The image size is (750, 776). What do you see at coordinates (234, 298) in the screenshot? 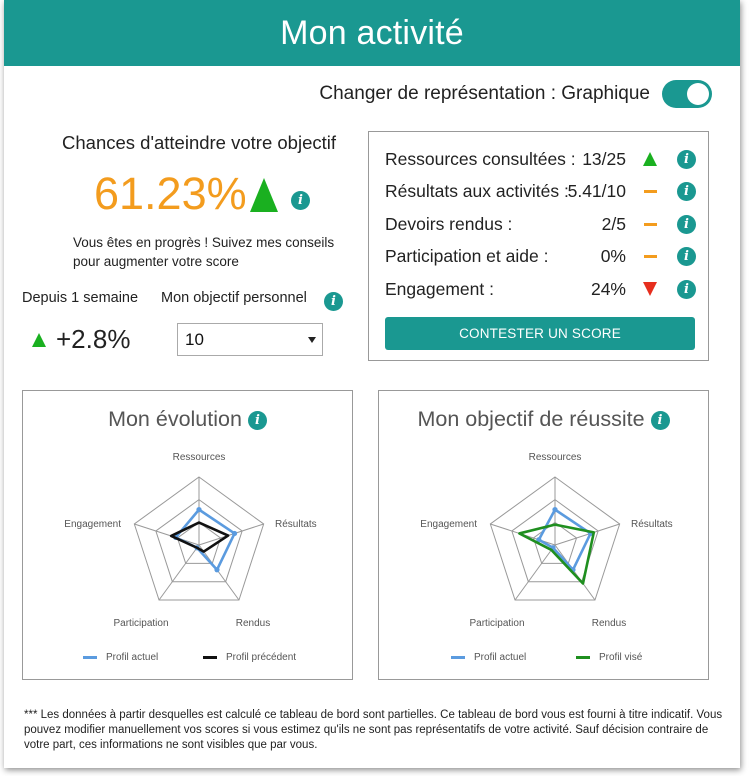
I see `personal-goal-label: Mon objectif personnel` at bounding box center [234, 298].